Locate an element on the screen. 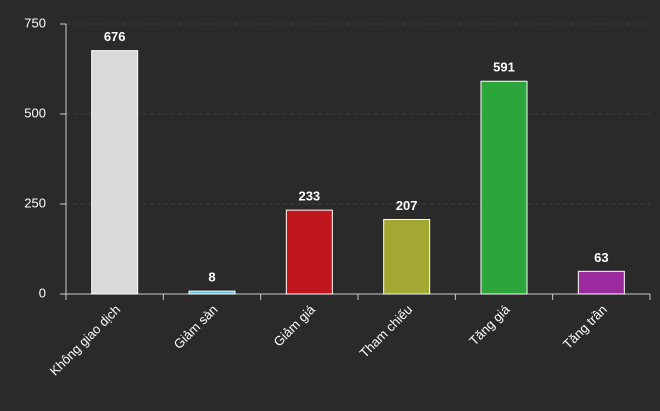 The width and height of the screenshot is (660, 411). y-tick-label: 750 is located at coordinates (35, 22).